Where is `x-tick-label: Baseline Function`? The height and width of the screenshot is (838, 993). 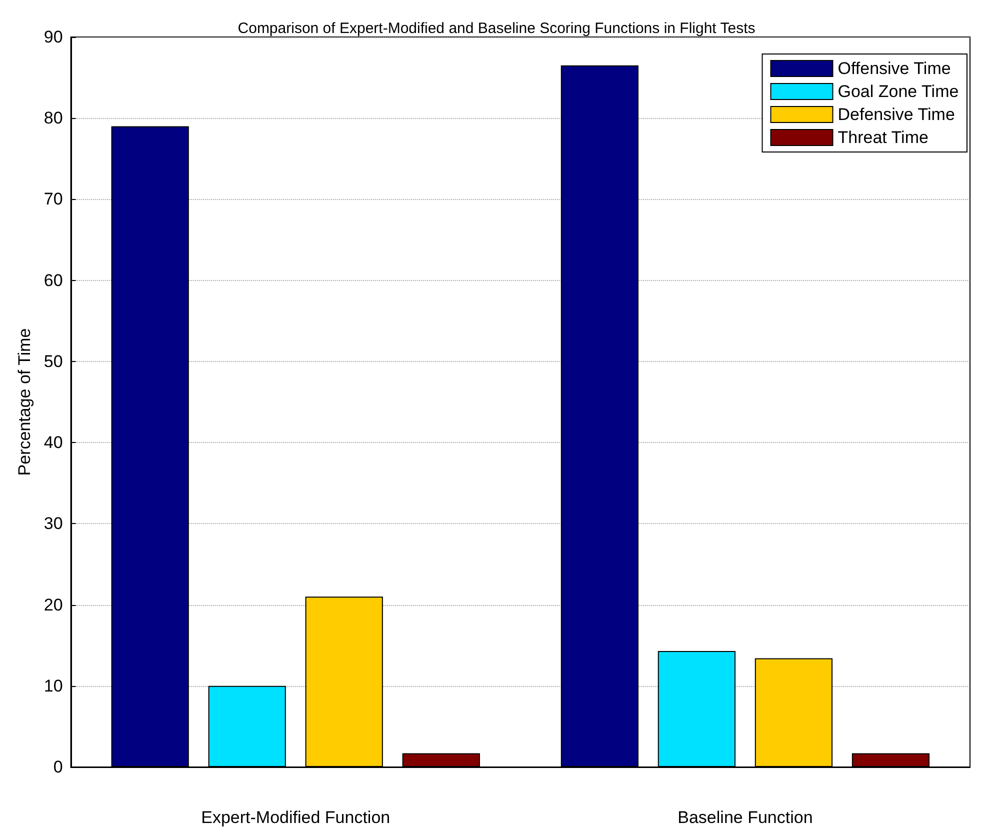
x-tick-label: Baseline Function is located at coordinates (745, 817).